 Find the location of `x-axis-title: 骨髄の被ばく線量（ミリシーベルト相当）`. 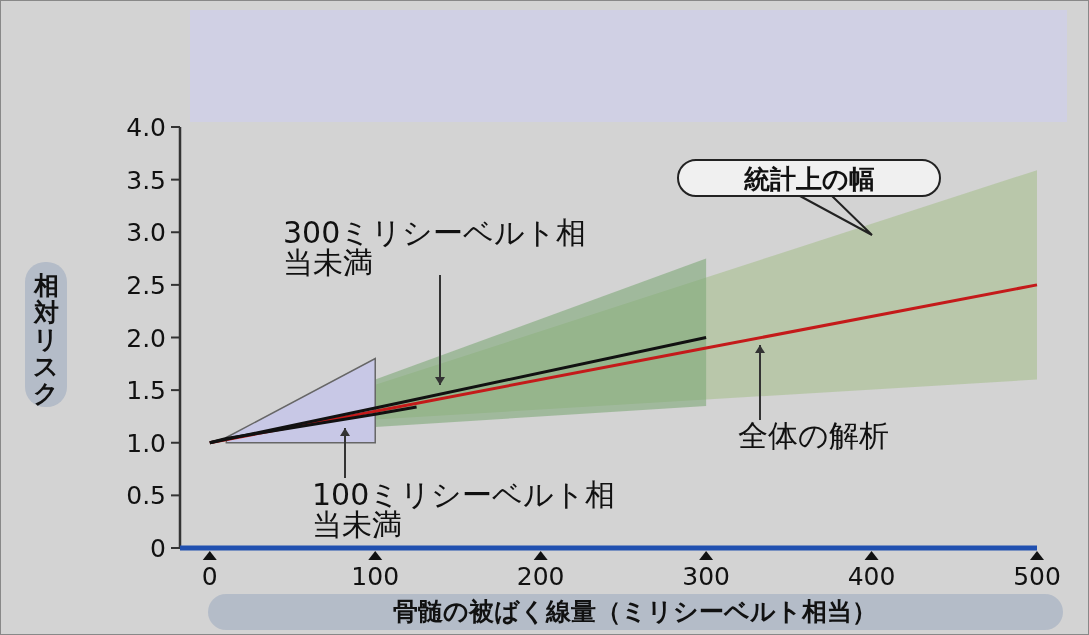

x-axis-title: 骨髄の被ばく線量（ミリシーベルト相当） is located at coordinates (635, 611).